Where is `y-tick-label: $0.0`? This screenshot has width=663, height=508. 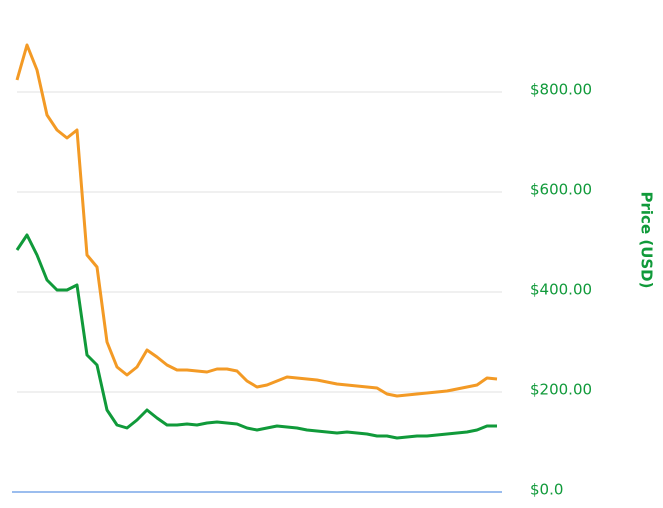
y-tick-label: $0.0 is located at coordinates (546, 490).